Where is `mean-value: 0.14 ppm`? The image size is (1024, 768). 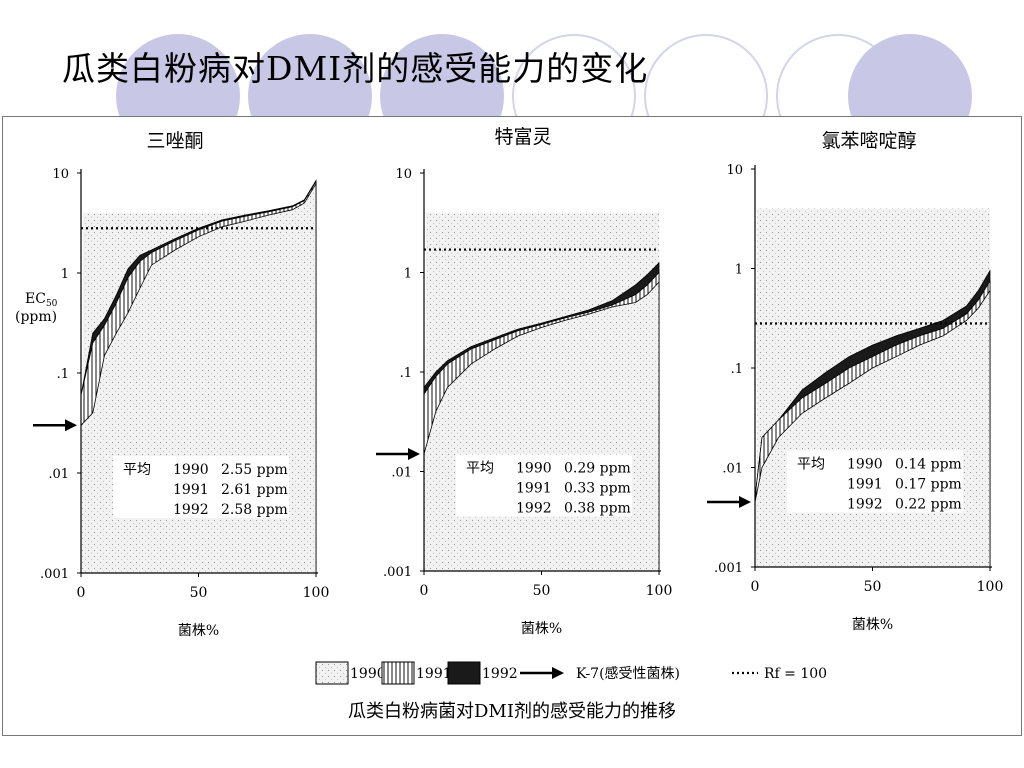 mean-value: 0.14 ppm is located at coordinates (928, 465).